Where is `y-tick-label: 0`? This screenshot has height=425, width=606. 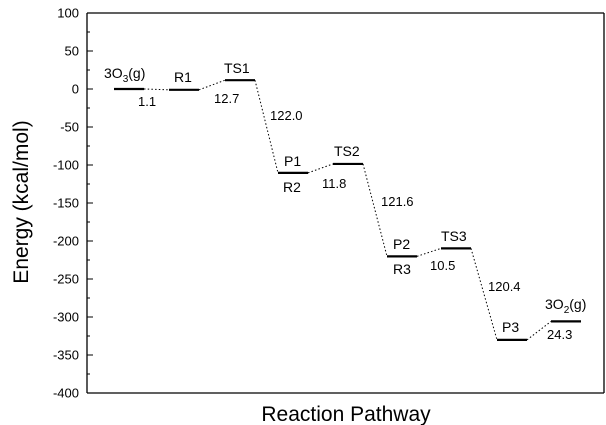
y-tick-label: 0 is located at coordinates (75, 89).